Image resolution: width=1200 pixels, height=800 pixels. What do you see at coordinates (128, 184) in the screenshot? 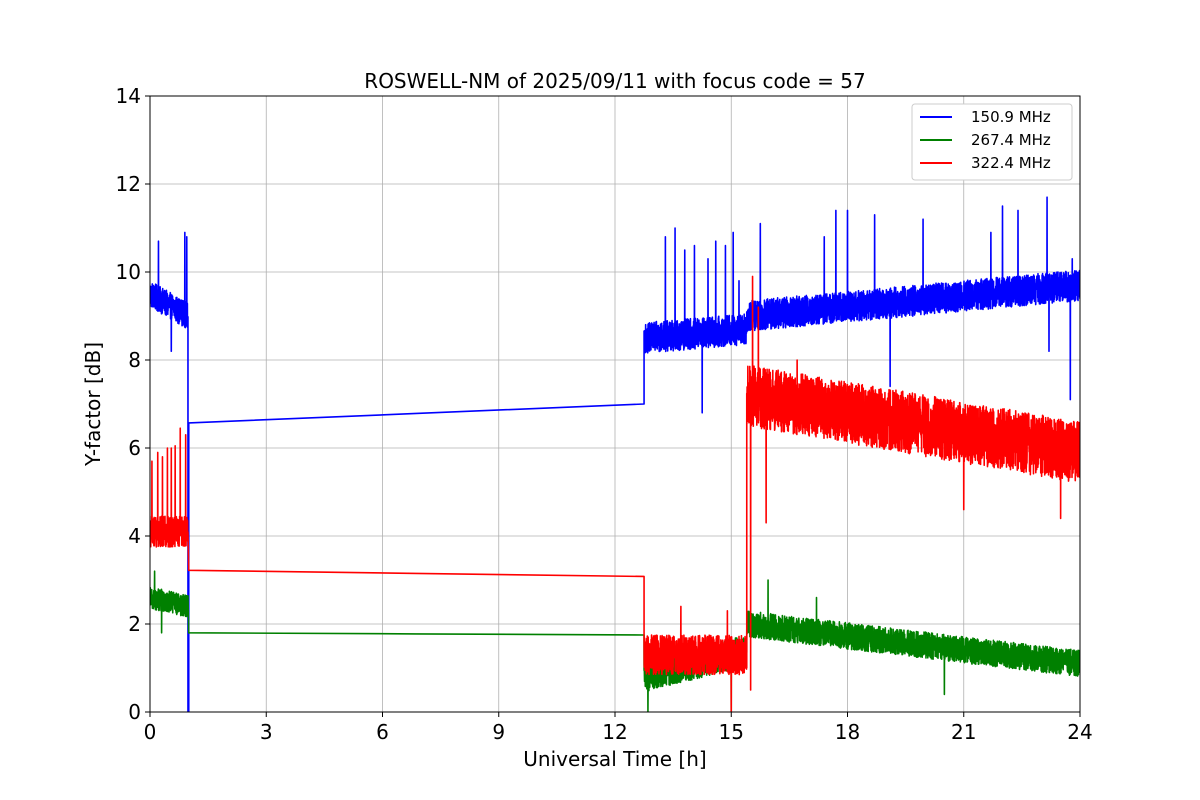
I see `y-tick-label: 12` at bounding box center [128, 184].